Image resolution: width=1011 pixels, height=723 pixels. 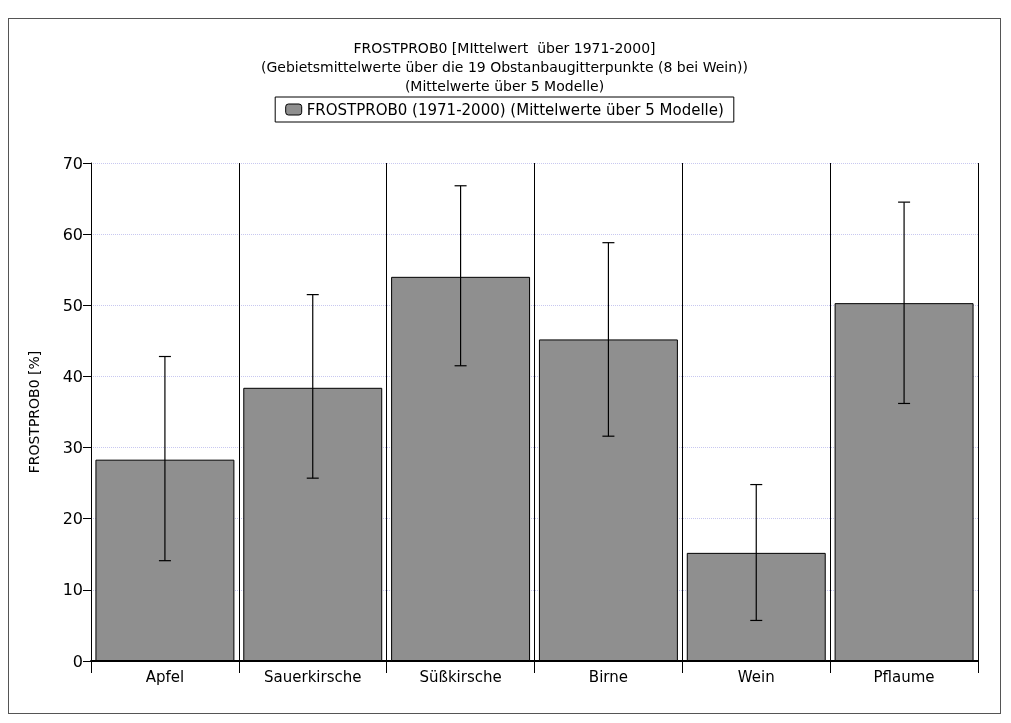 I want to click on x-tick-label: Wein, so click(x=756, y=676).